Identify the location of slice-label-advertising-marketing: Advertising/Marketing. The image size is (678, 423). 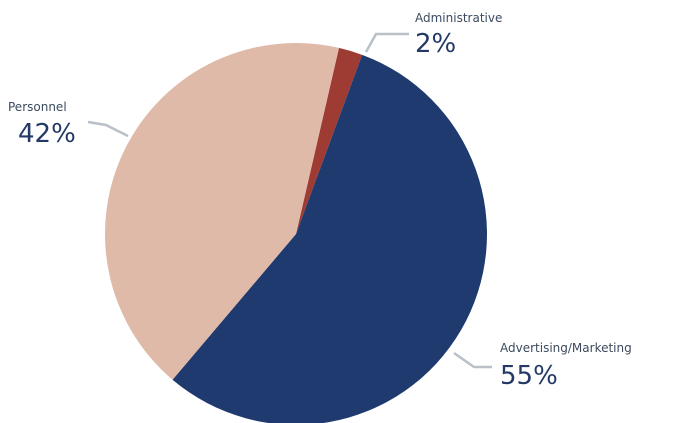
(566, 348).